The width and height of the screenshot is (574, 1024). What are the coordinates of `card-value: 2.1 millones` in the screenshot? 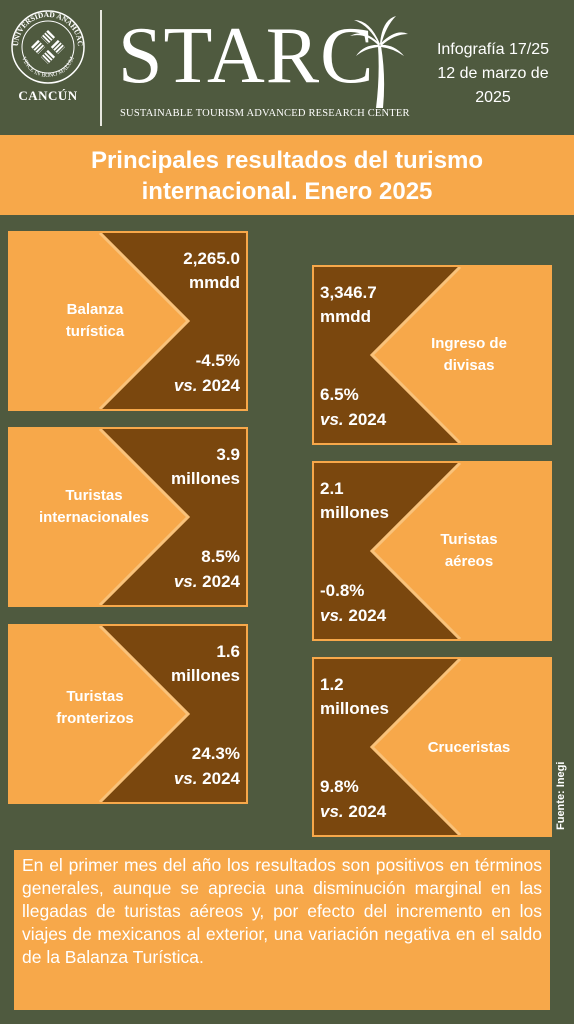 It's located at (354, 500).